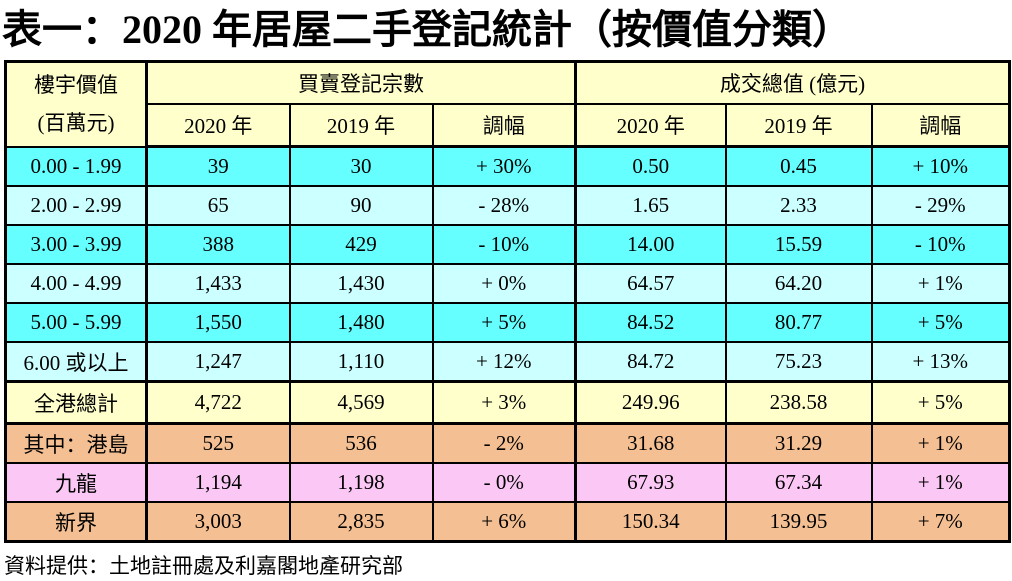 This screenshot has height=581, width=1012. I want to click on table-cell: 65, so click(218, 205).